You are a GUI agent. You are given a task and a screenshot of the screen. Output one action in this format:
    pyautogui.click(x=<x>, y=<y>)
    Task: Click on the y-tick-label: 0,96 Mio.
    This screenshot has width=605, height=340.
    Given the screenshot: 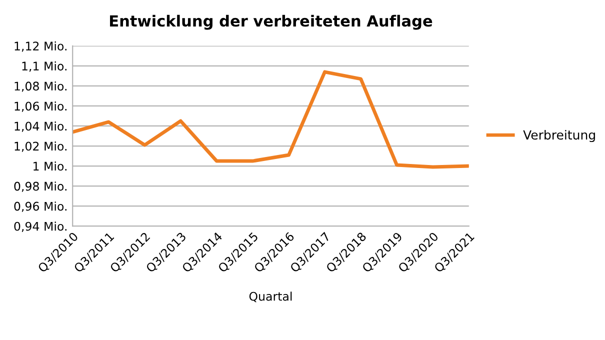 What is the action you would take?
    pyautogui.click(x=40, y=207)
    